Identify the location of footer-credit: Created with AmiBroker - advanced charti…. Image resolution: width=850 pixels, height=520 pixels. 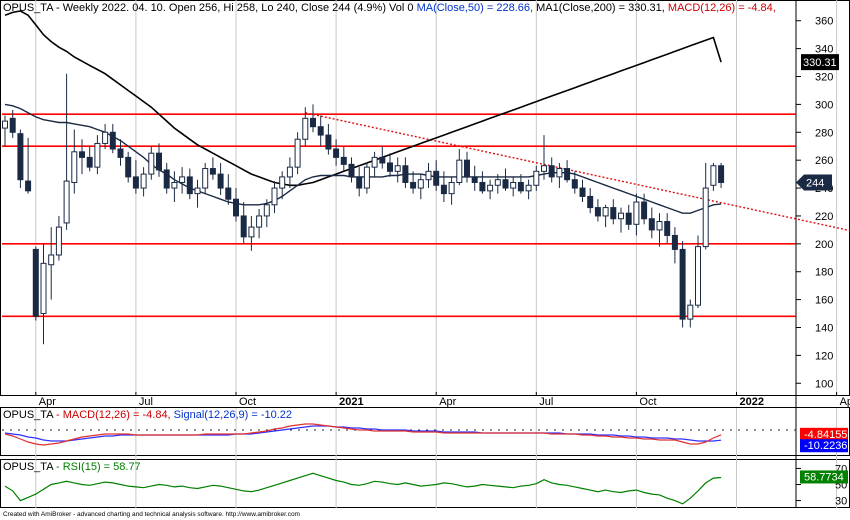
(151, 514).